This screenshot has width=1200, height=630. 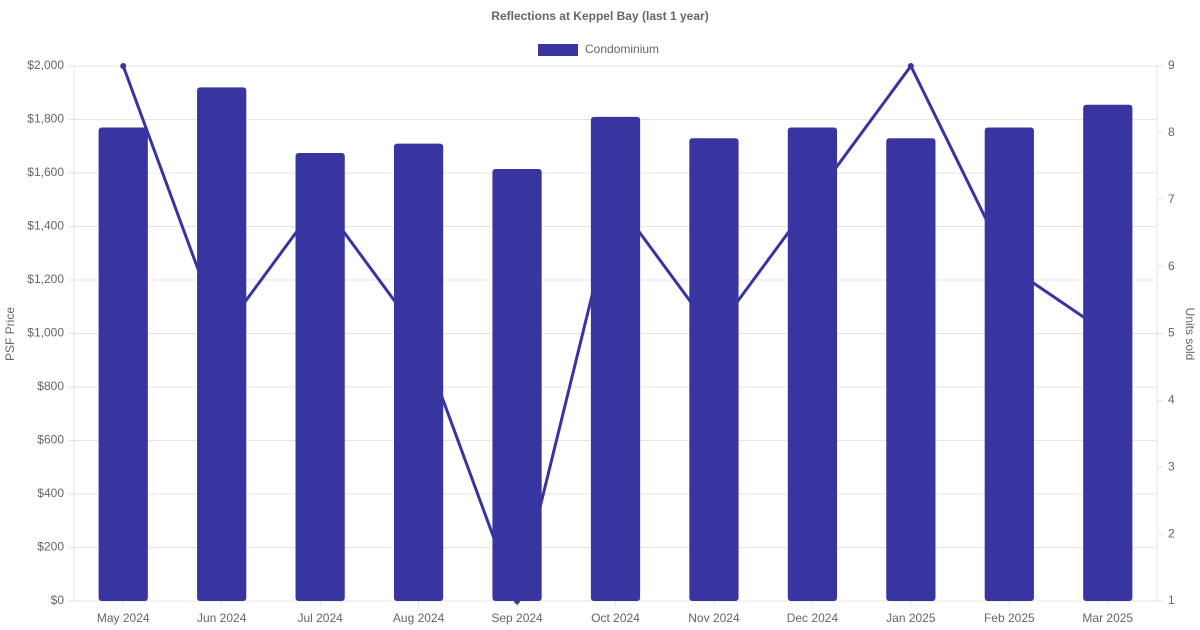 I want to click on y-tick-label: $1,400, so click(x=45, y=226).